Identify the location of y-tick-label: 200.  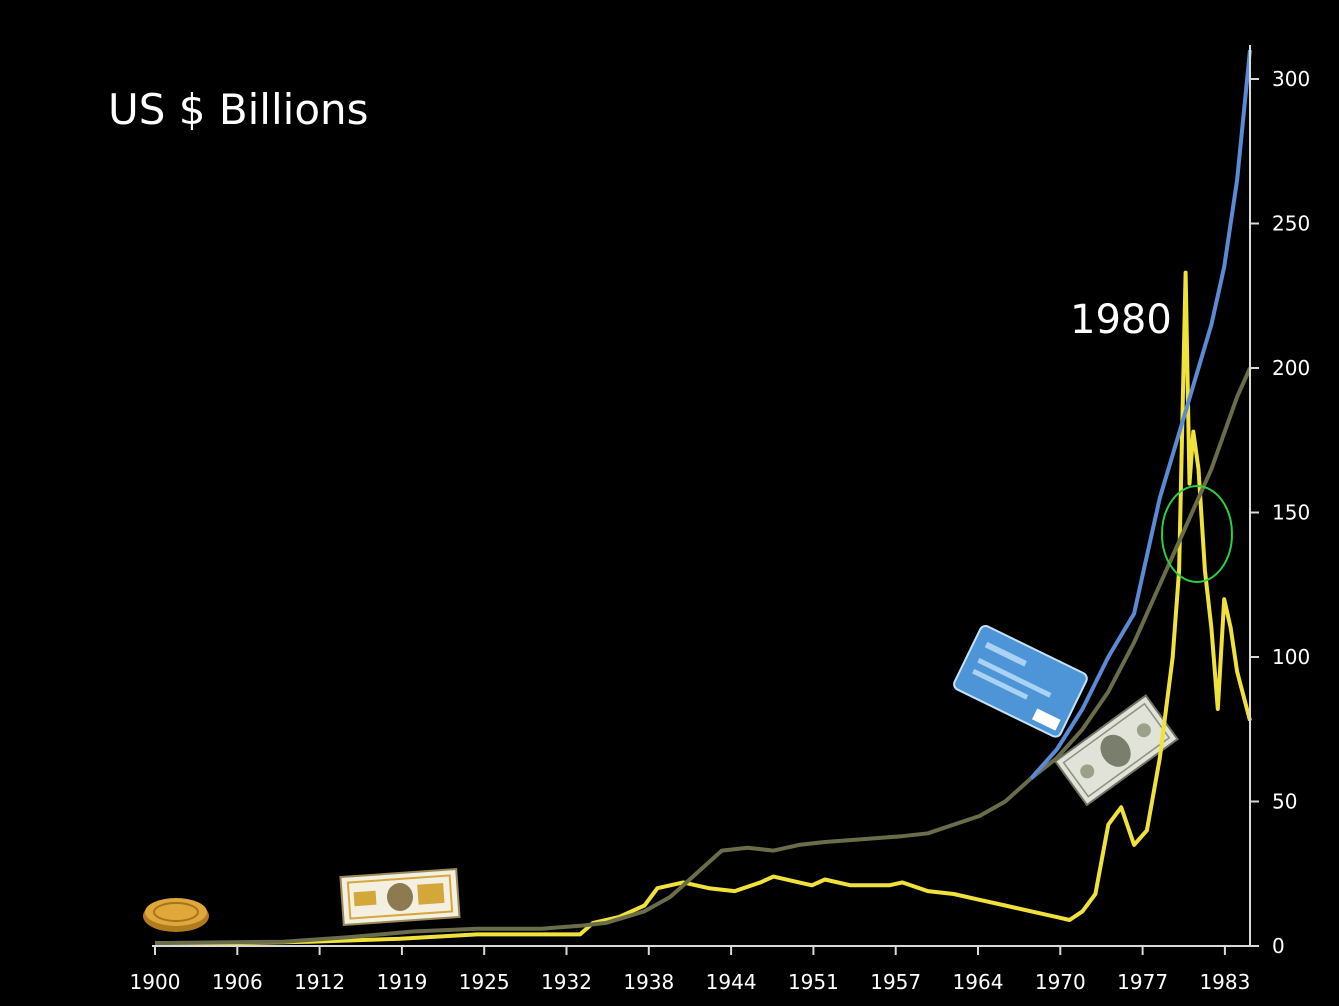
(1291, 368).